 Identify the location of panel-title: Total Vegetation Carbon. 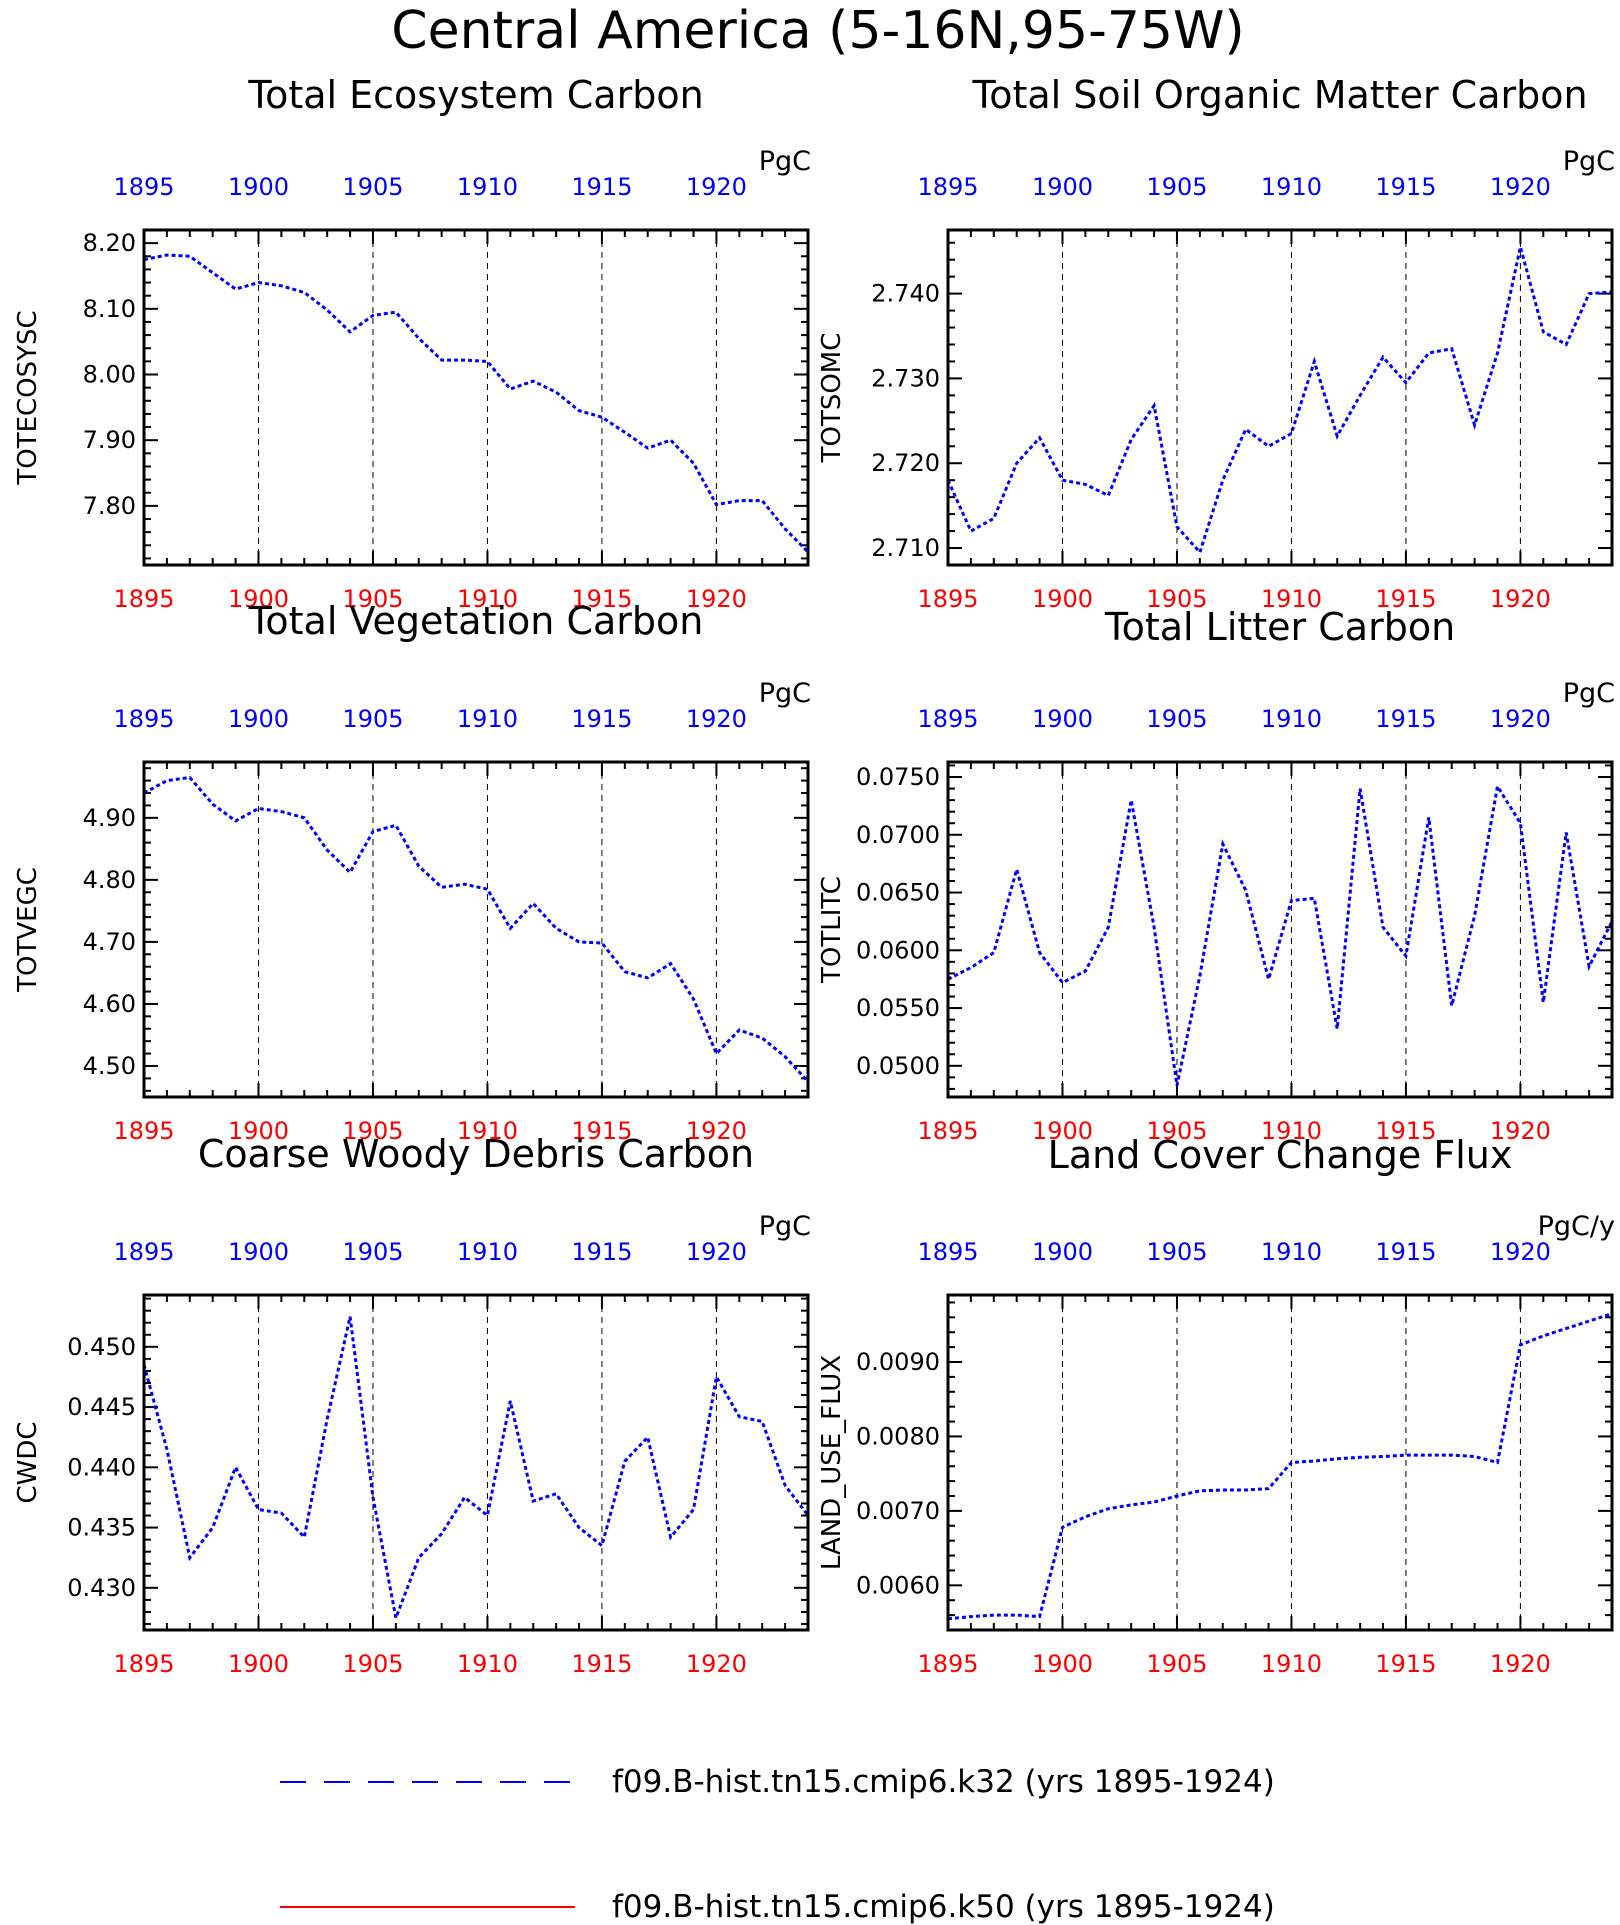
(476, 621).